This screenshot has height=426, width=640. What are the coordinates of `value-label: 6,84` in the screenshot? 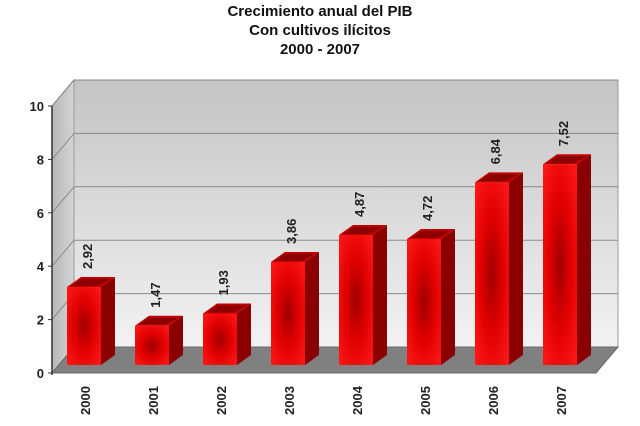 It's located at (495, 151).